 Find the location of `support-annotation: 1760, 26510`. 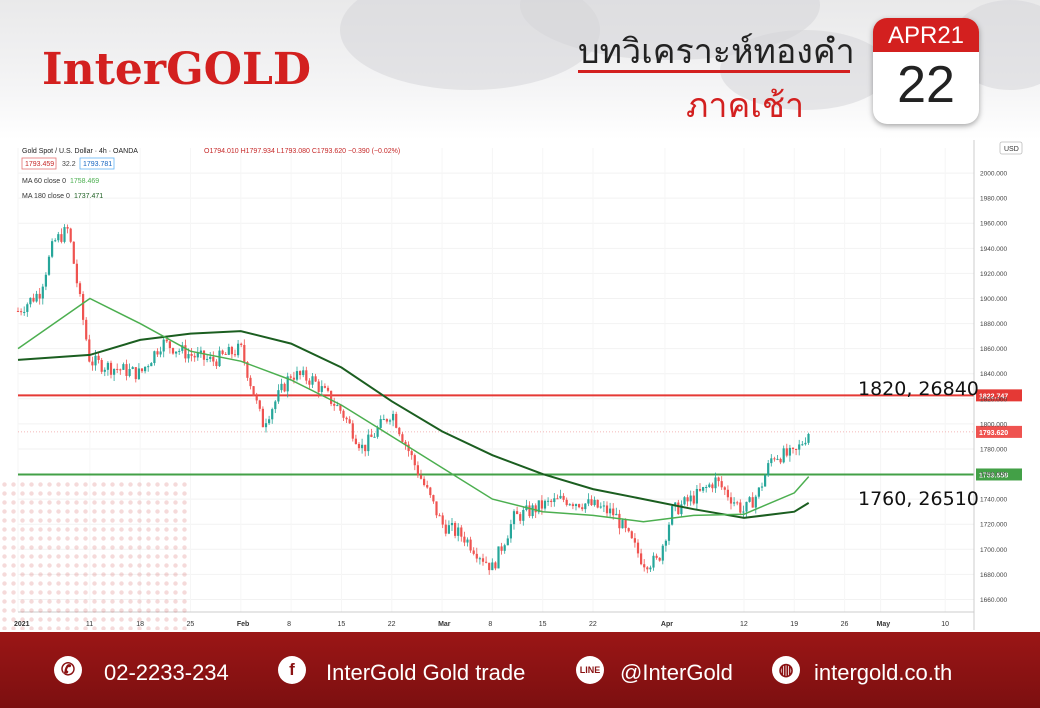

support-annotation: 1760, 26510 is located at coordinates (918, 499).